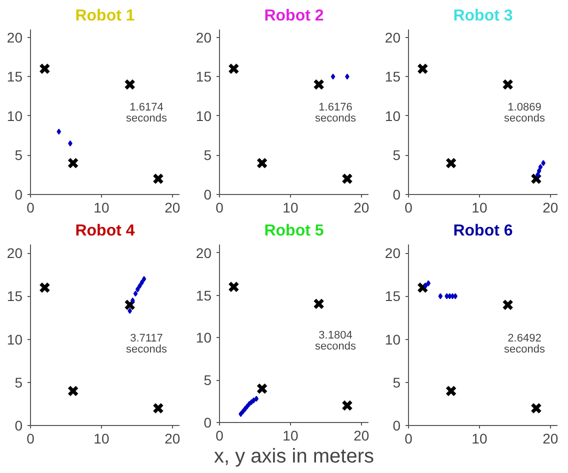 Image resolution: width=568 pixels, height=473 pixels. I want to click on annotation: 2.6492 seconds, so click(525, 344).